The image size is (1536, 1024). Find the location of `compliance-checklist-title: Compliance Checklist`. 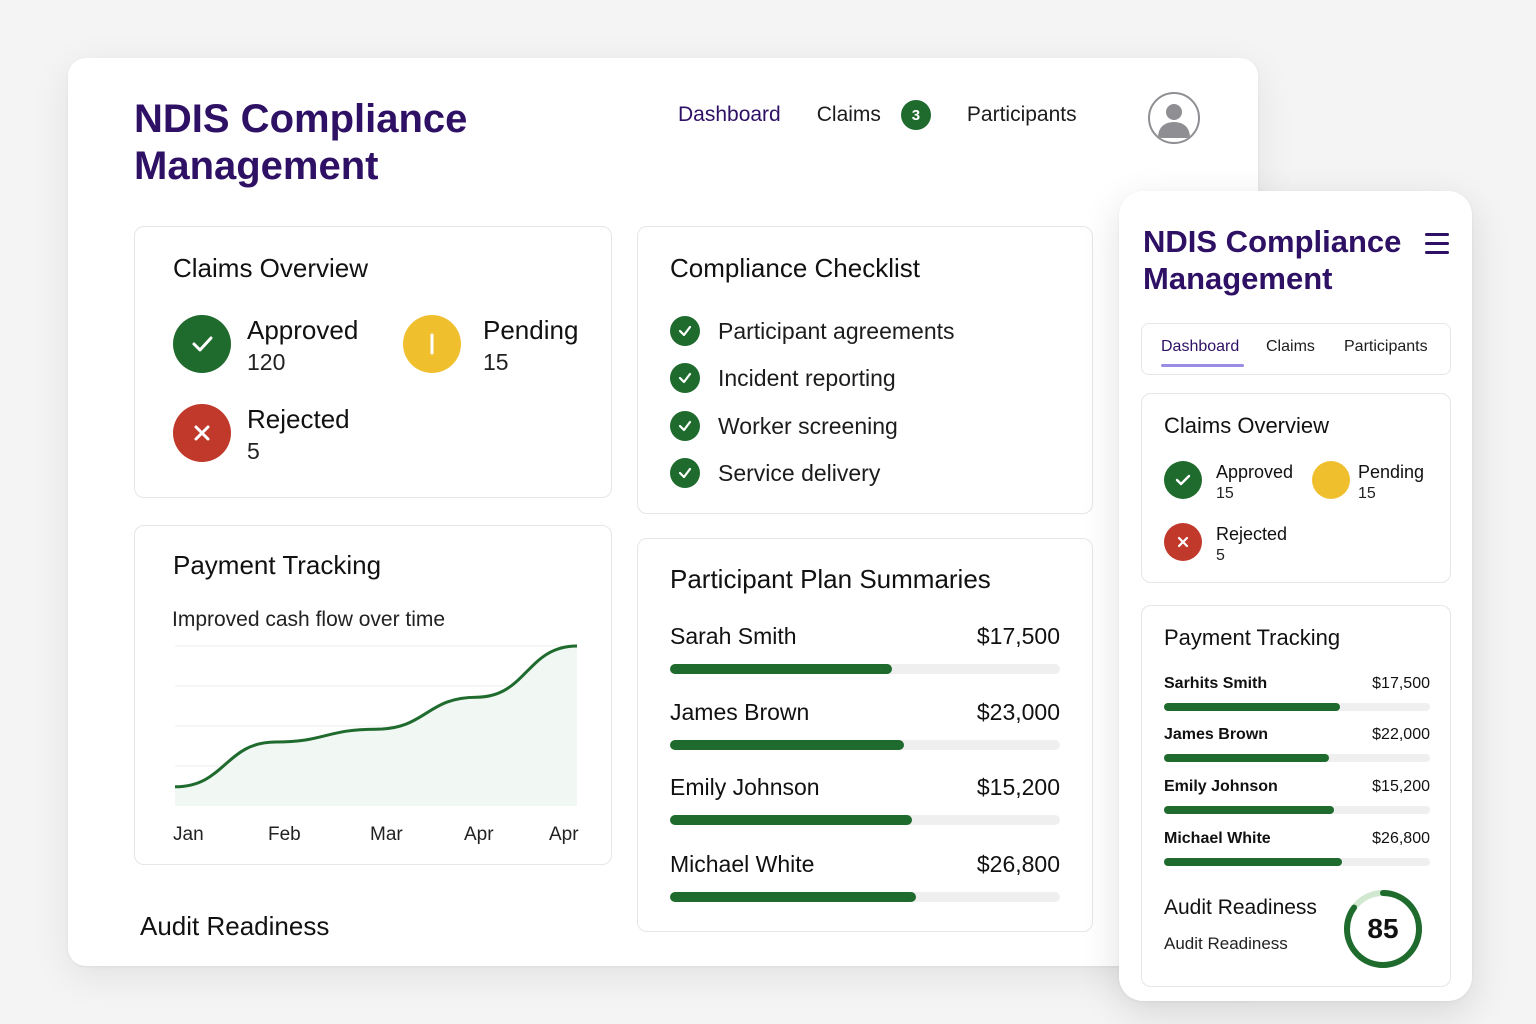

compliance-checklist-title: Compliance Checklist is located at coordinates (795, 268).